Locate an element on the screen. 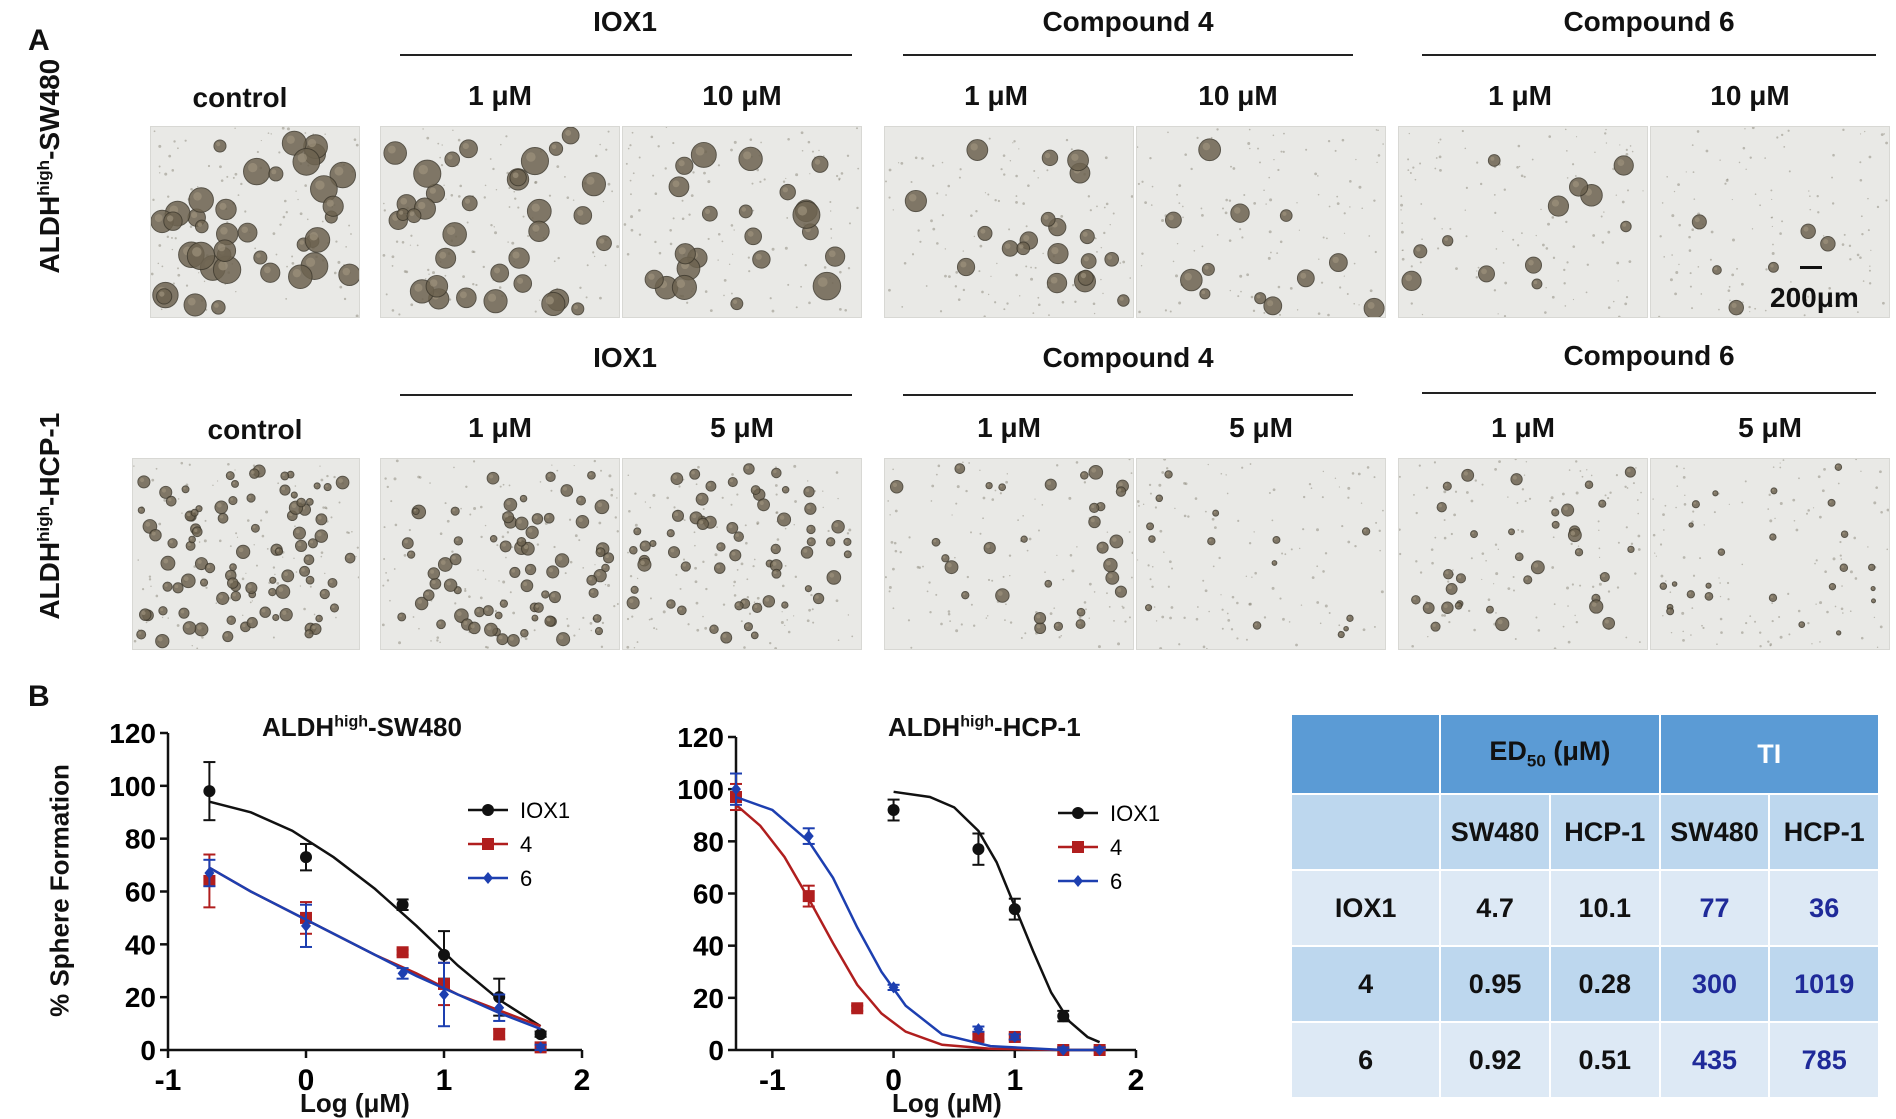 The height and width of the screenshot is (1119, 1896). legend-entry-4: 4 is located at coordinates (1090, 847).